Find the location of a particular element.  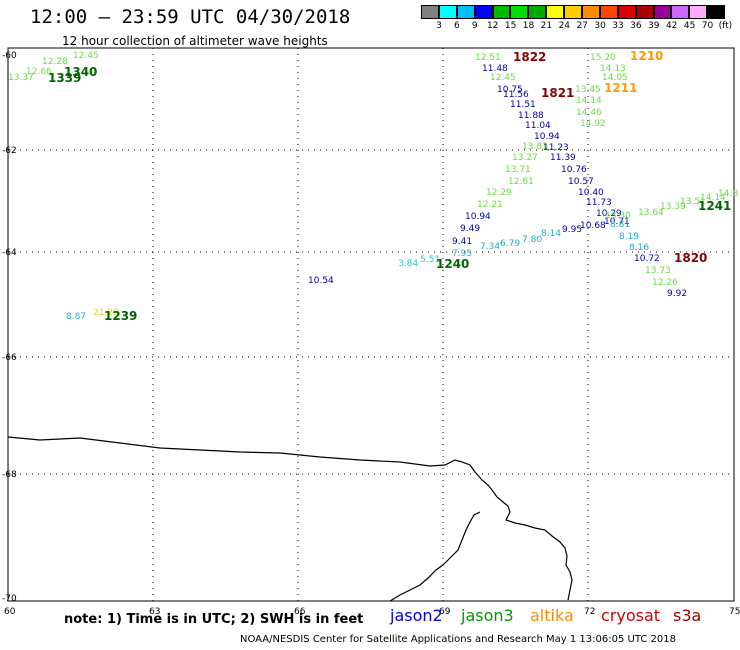

wave-height-label: 13.51 is located at coordinates (693, 202).